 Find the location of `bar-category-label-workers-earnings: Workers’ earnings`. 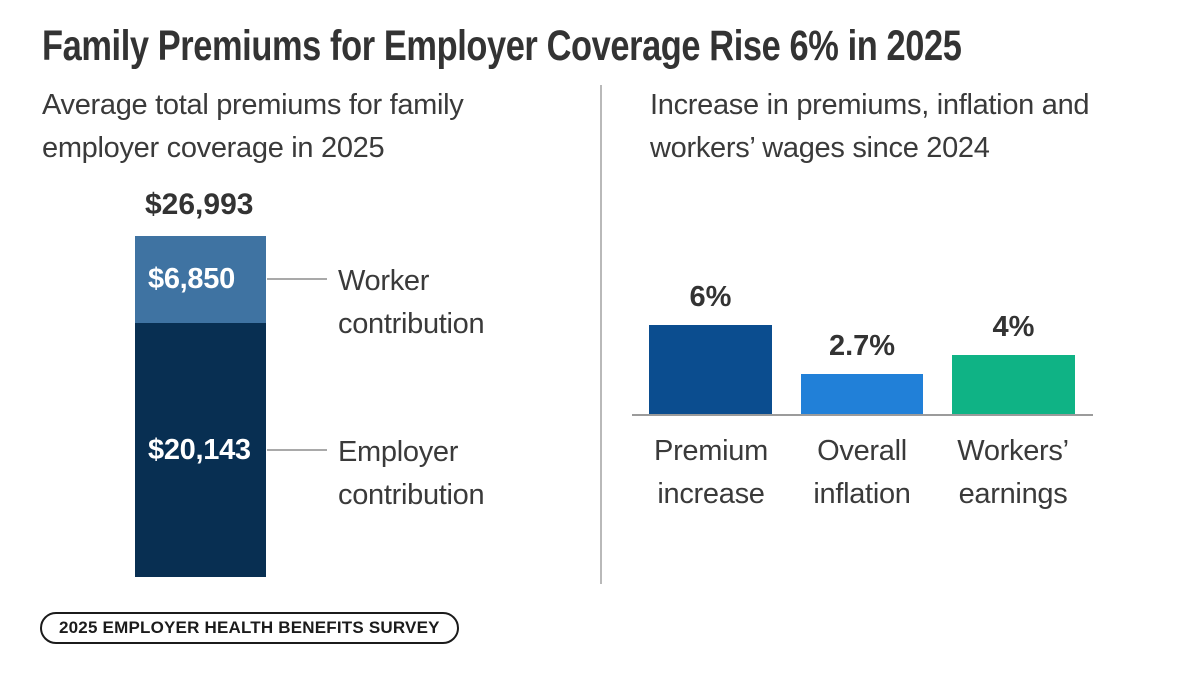

bar-category-label-workers-earnings: Workers’ earnings is located at coordinates (1013, 472).